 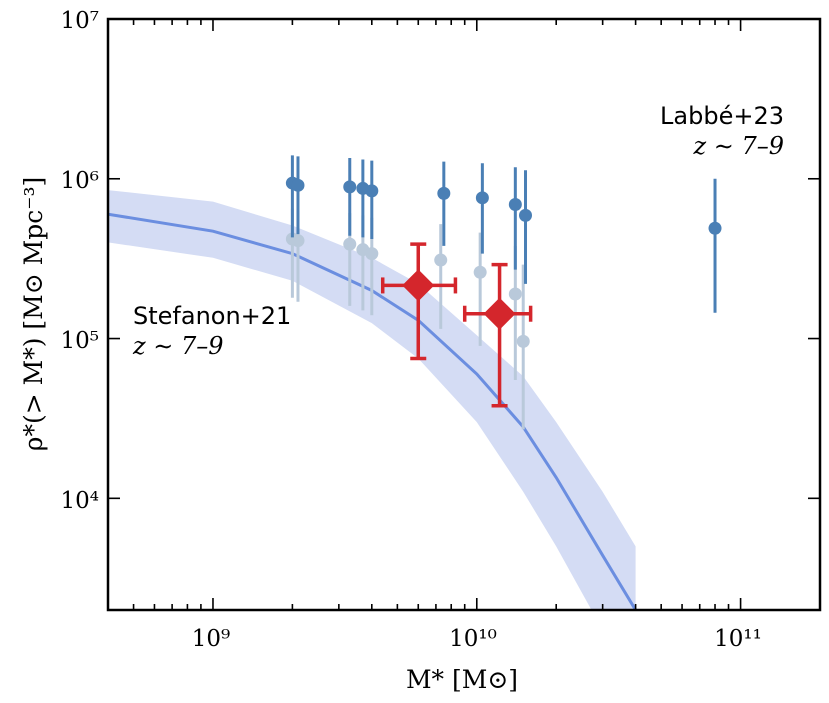 What do you see at coordinates (722, 116) in the screenshot?
I see `labbe-annotation-name: Labbé+23` at bounding box center [722, 116].